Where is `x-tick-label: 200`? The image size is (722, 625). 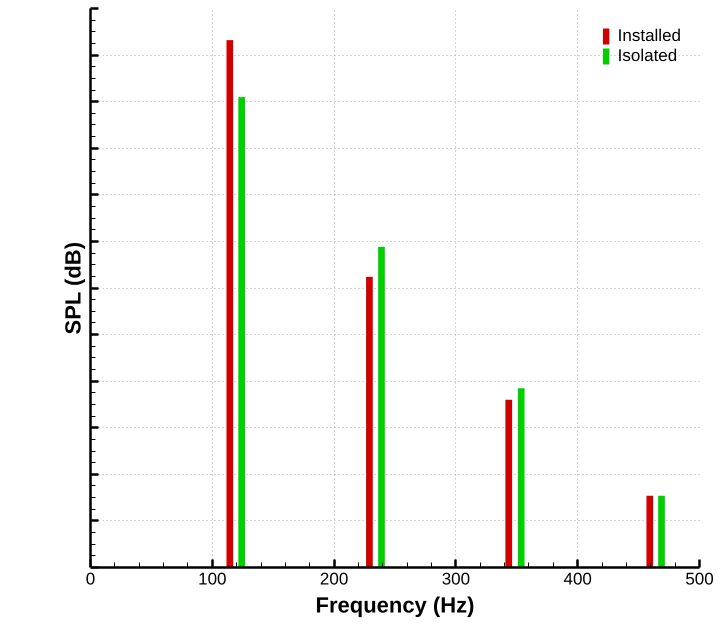 x-tick-label: 200 is located at coordinates (334, 579).